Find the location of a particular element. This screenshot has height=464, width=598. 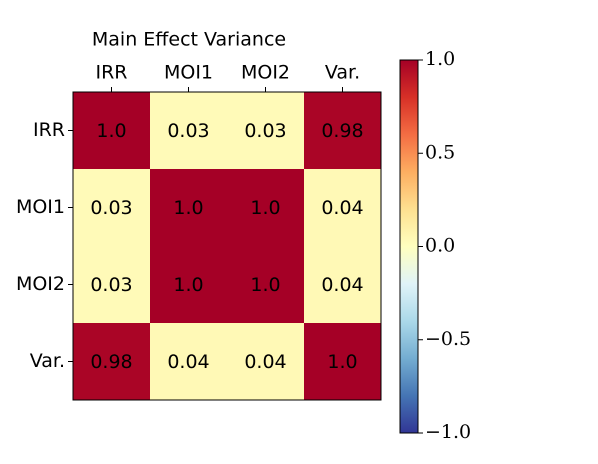

colorbar-tick-label: 0.5 is located at coordinates (440, 152).